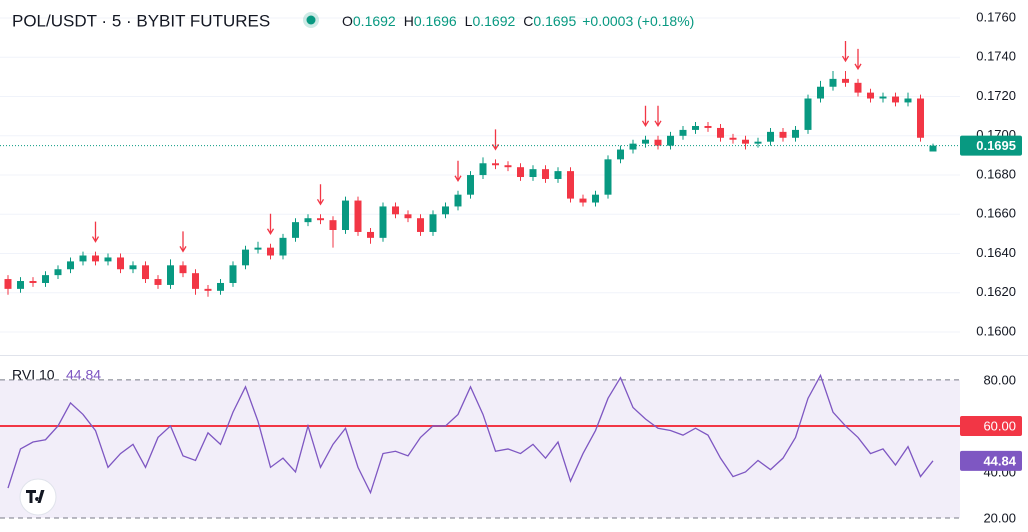 The height and width of the screenshot is (532, 1028). Describe the element at coordinates (996, 213) in the screenshot. I see `y-tick-label: 0.1660` at that location.